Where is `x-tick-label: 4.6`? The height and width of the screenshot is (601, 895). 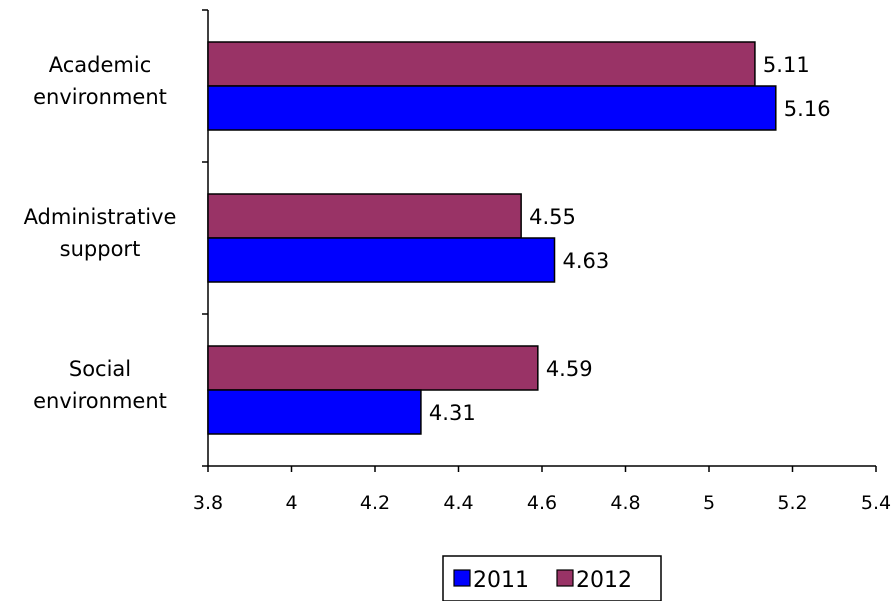
x-tick-label: 4.6 is located at coordinates (542, 503).